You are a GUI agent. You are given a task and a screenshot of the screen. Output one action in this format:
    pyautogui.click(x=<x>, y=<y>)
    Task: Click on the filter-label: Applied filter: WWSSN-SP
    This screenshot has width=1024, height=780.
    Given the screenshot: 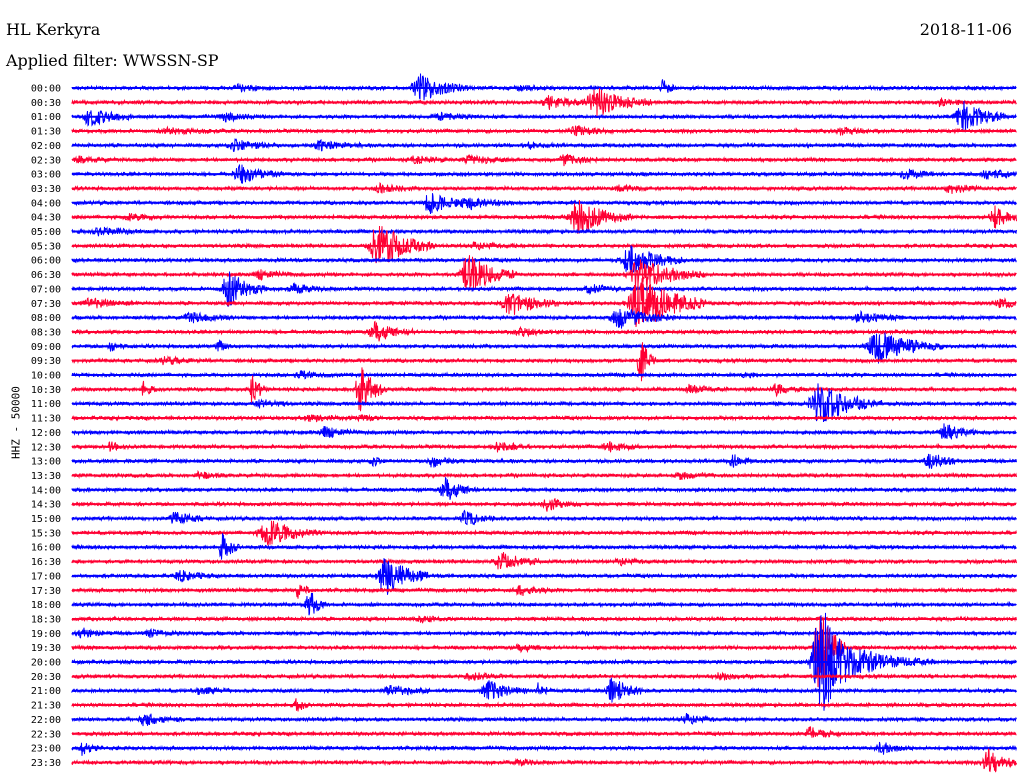 What is the action you would take?
    pyautogui.click(x=112, y=60)
    